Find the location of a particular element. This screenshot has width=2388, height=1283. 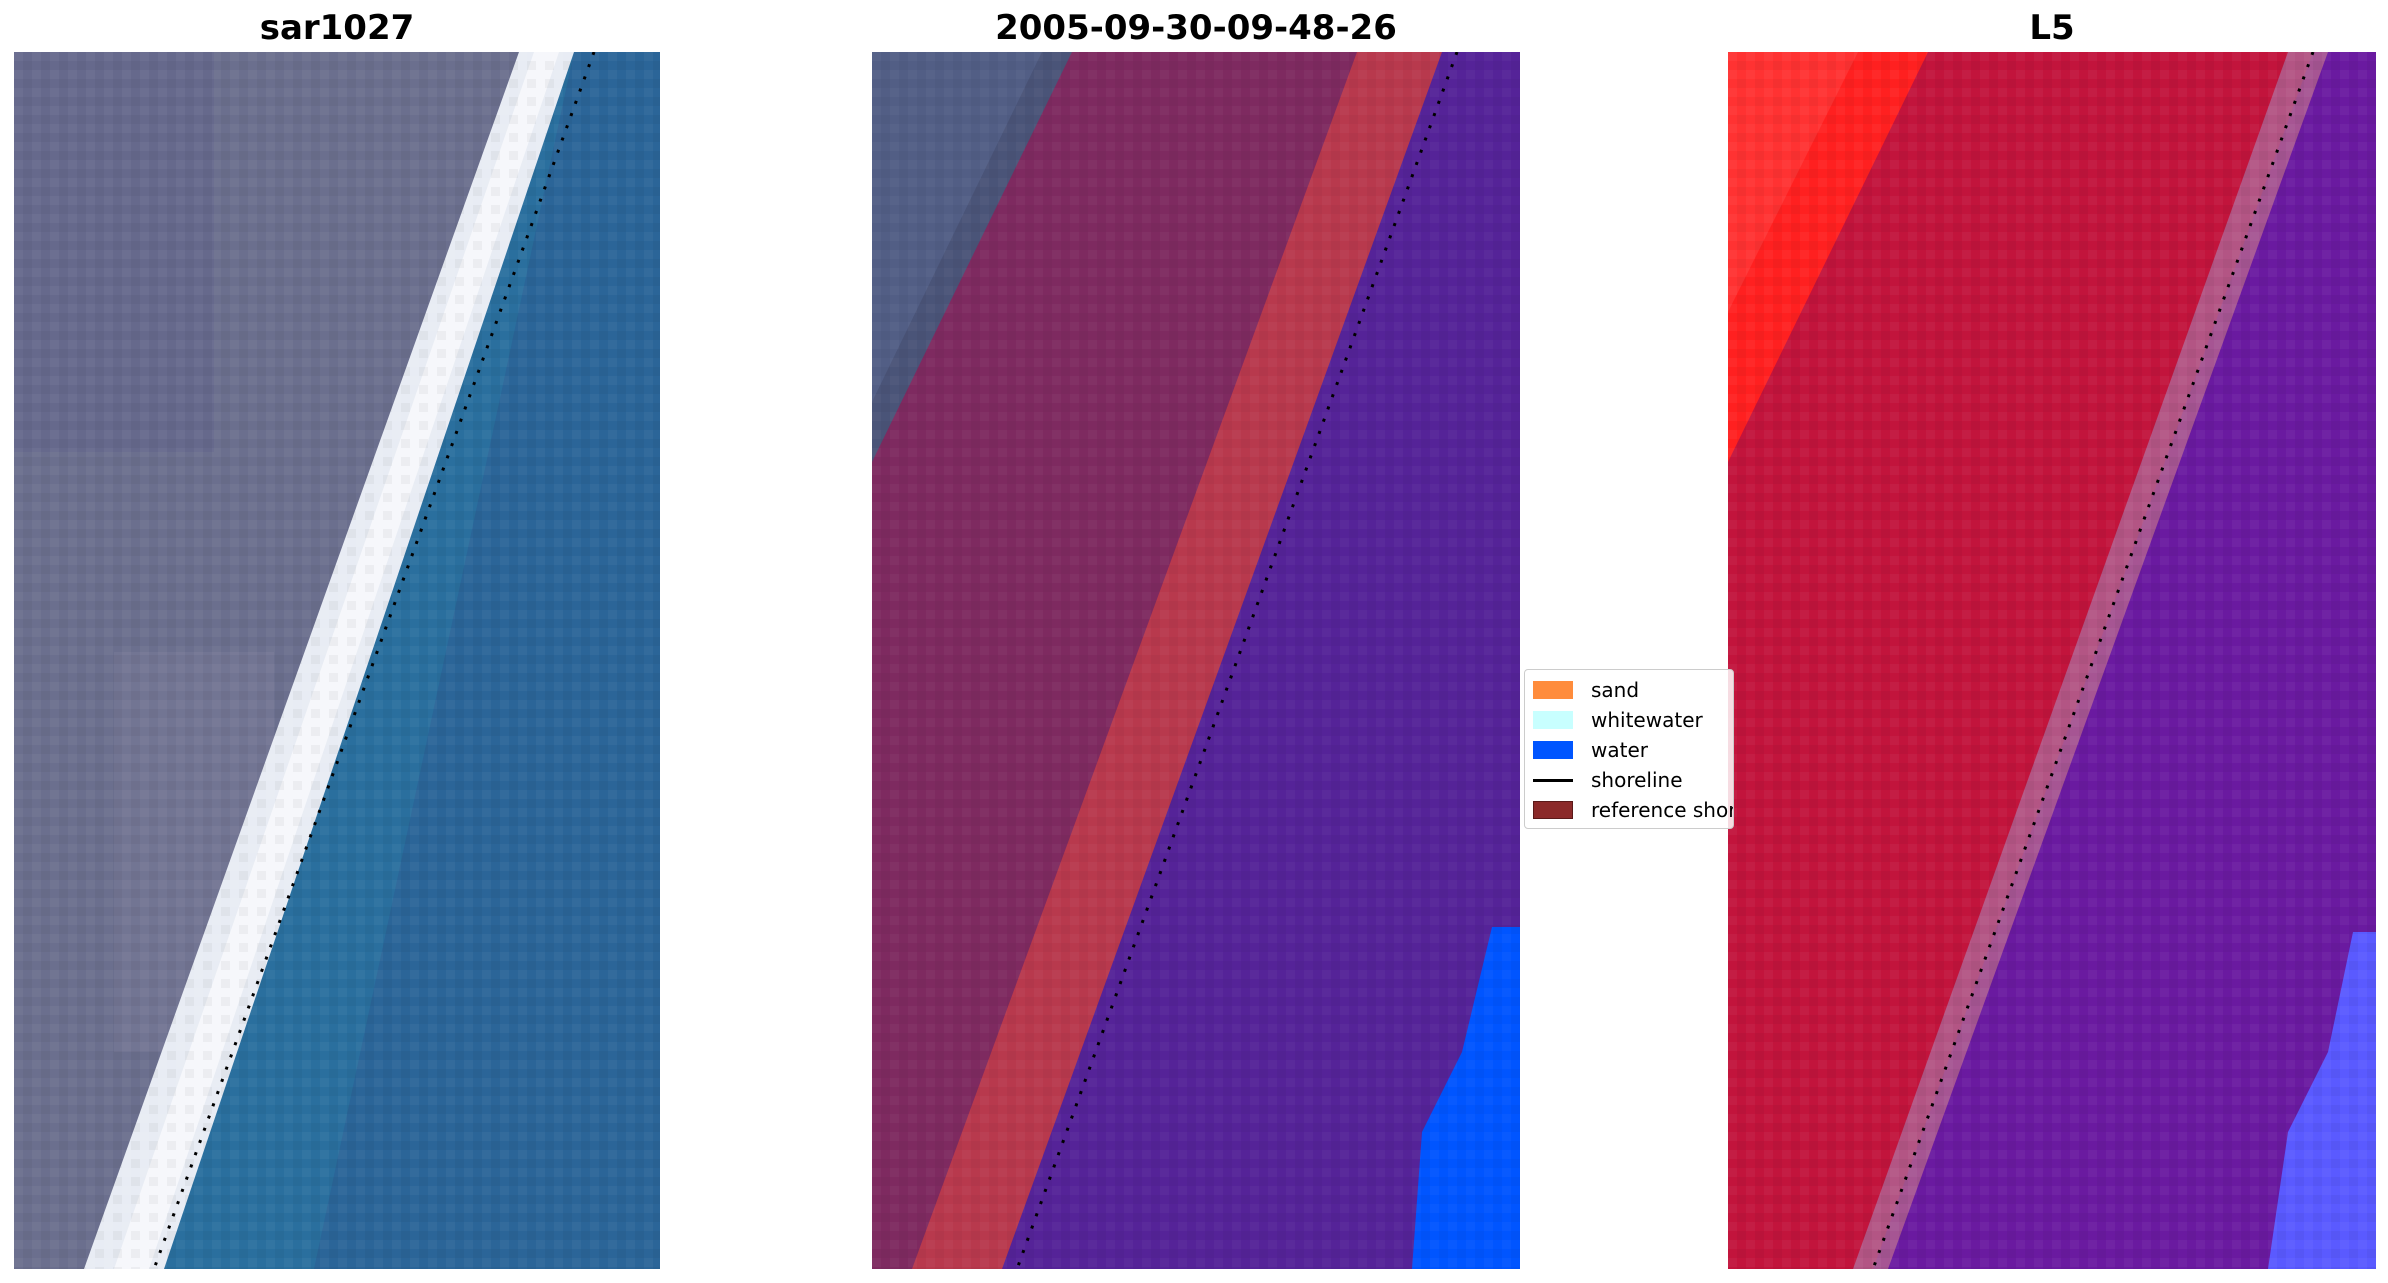

legend-label: water is located at coordinates (1619, 750).